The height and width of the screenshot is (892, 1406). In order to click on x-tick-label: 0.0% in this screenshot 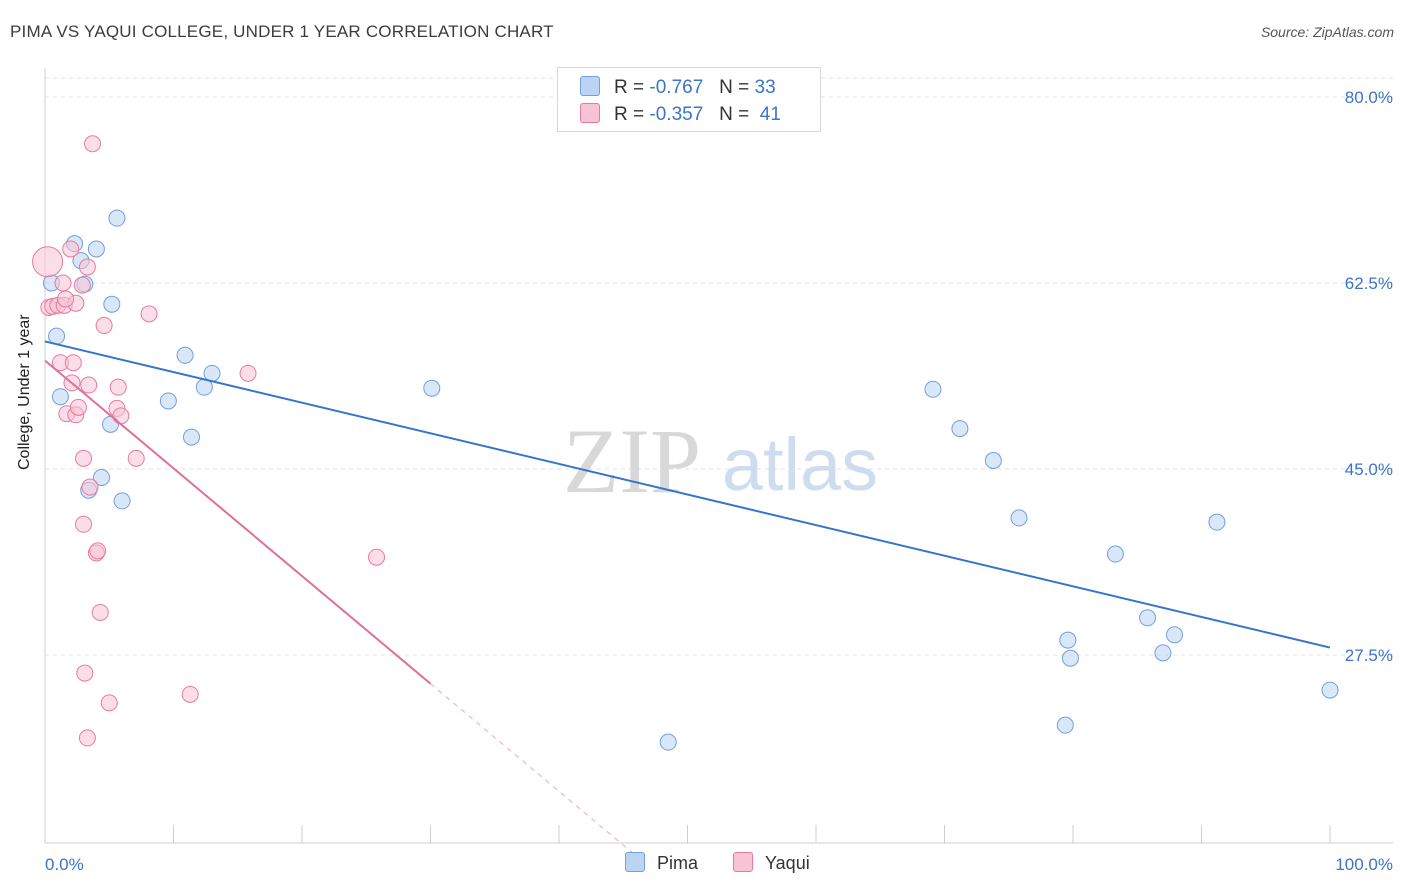, I will do `click(64, 864)`.